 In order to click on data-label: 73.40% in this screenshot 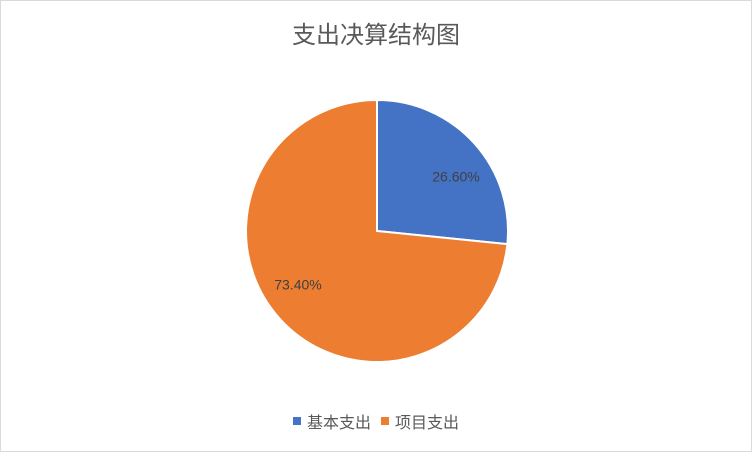, I will do `click(297, 285)`.